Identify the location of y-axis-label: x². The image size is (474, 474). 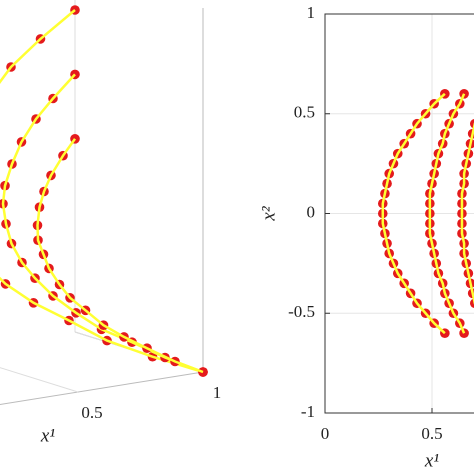
(268, 213).